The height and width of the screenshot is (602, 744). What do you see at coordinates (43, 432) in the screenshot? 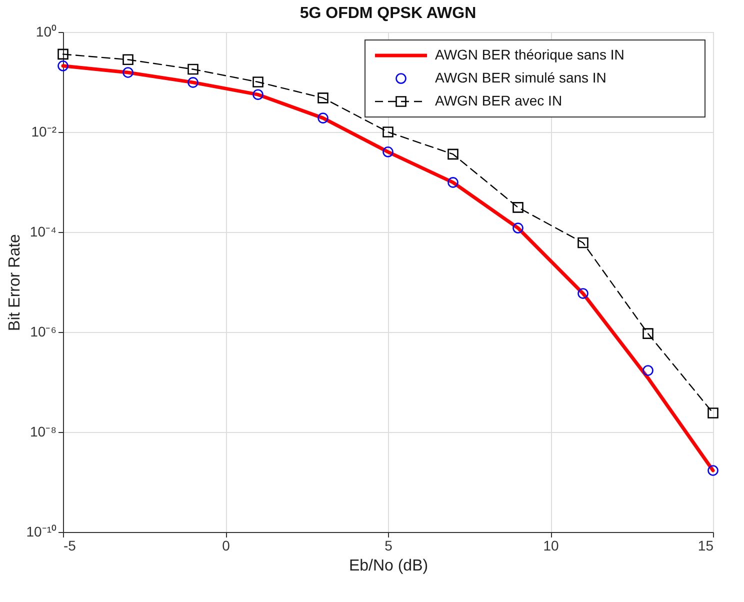
I see `y-tick-label: 10⁻⁸` at bounding box center [43, 432].